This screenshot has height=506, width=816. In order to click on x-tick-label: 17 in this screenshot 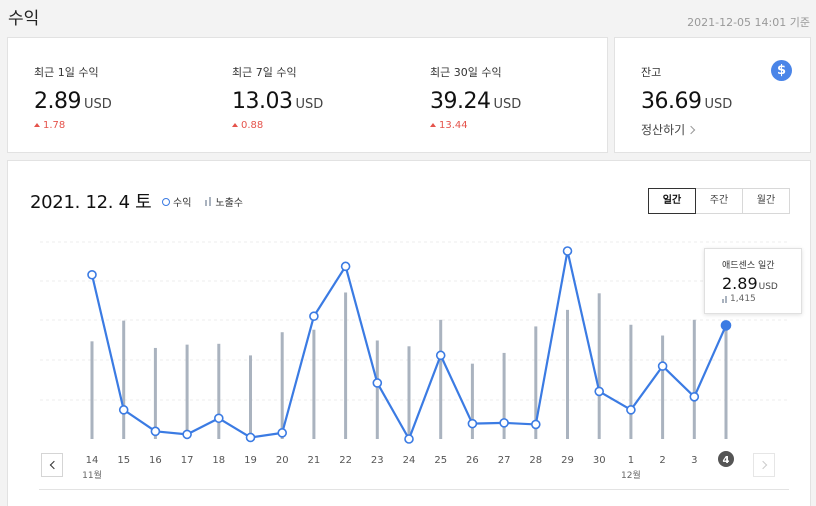, I will do `click(187, 460)`.